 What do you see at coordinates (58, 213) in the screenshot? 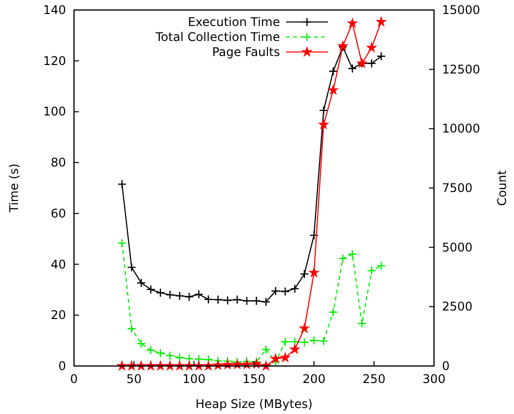
I see `y-tick-label: 60` at bounding box center [58, 213].